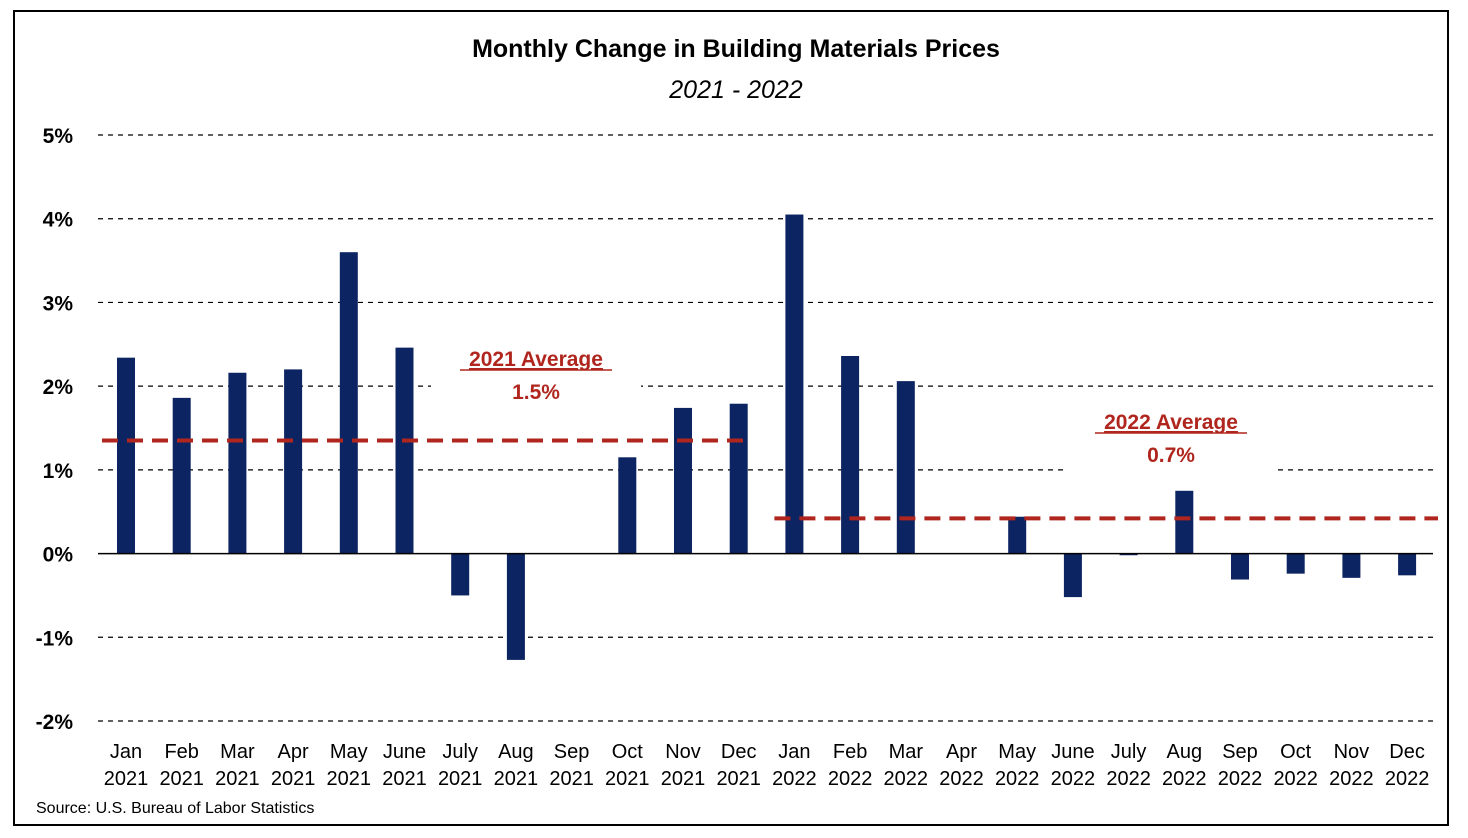  I want to click on source-note: Source: U.S. Bureau of Labor Statistics, so click(175, 808).